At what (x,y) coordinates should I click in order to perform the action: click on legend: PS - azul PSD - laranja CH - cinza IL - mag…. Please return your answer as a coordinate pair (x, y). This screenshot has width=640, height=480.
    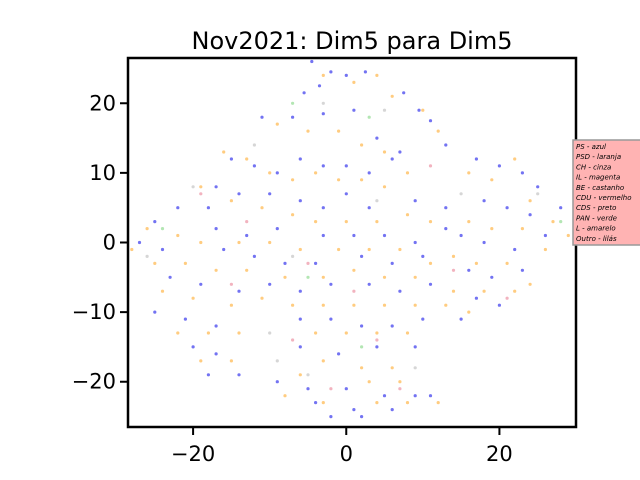
    Looking at the image, I should click on (606, 192).